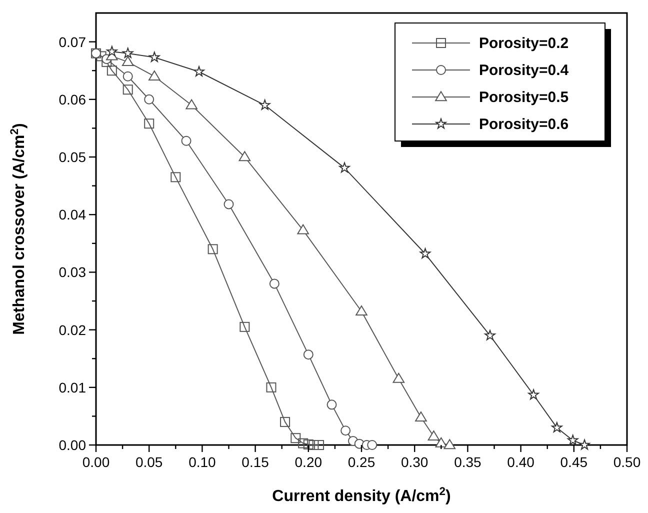 The height and width of the screenshot is (513, 648). Describe the element at coordinates (72, 387) in the screenshot. I see `y-tick-label: 0.01` at that location.